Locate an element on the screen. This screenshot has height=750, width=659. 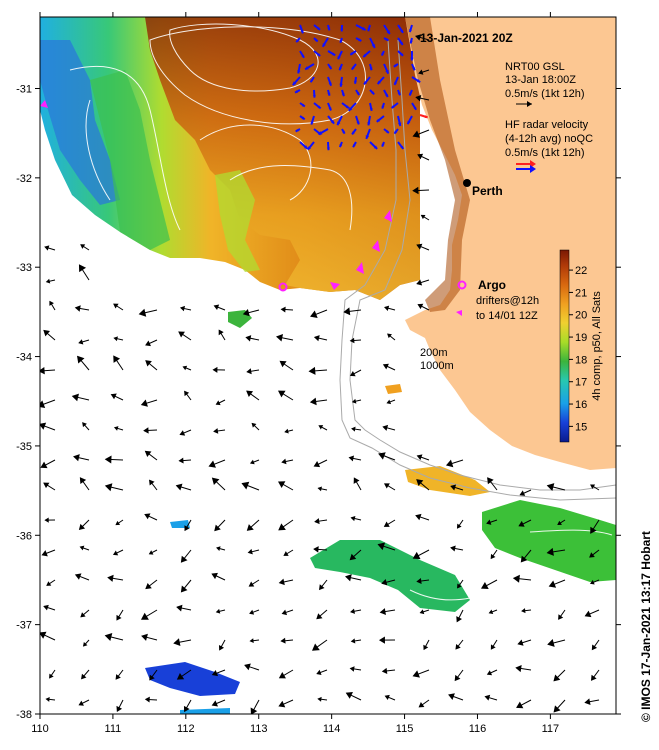
lon-tick-label: 113 is located at coordinates (259, 729).